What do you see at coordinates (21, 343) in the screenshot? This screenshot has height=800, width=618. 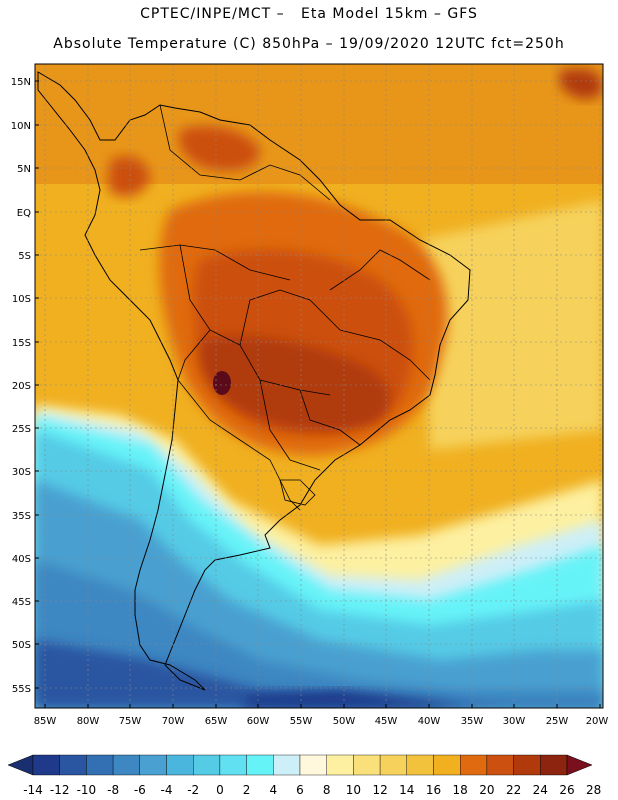 I see `lat-label: 15S` at bounding box center [21, 343].